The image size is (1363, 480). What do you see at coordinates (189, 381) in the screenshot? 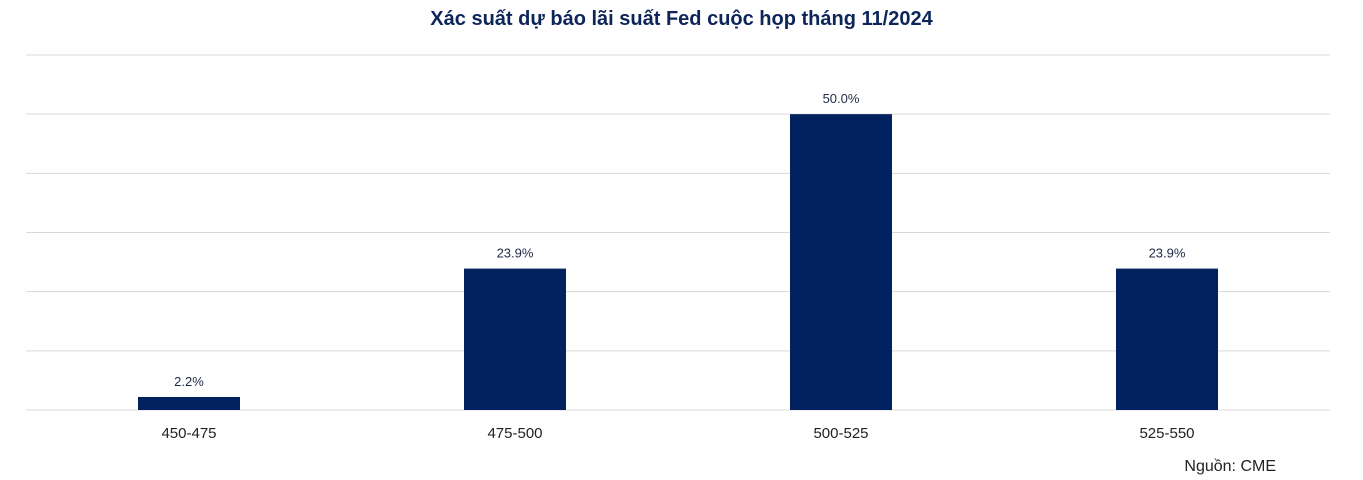
I see `data-label: 2.2%` at bounding box center [189, 381].